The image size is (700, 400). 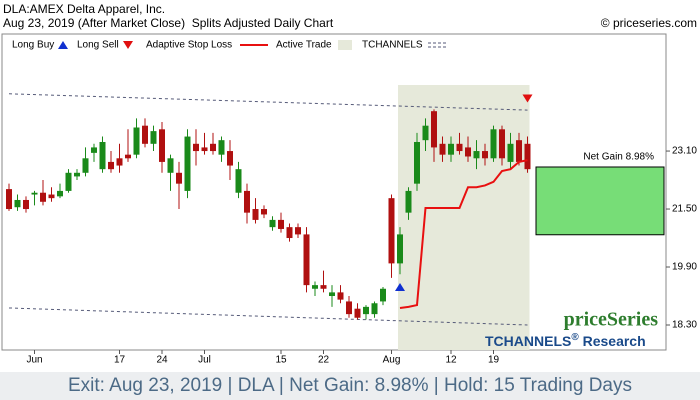 What do you see at coordinates (684, 325) in the screenshot?
I see `y-tick-label: 18.30` at bounding box center [684, 325].